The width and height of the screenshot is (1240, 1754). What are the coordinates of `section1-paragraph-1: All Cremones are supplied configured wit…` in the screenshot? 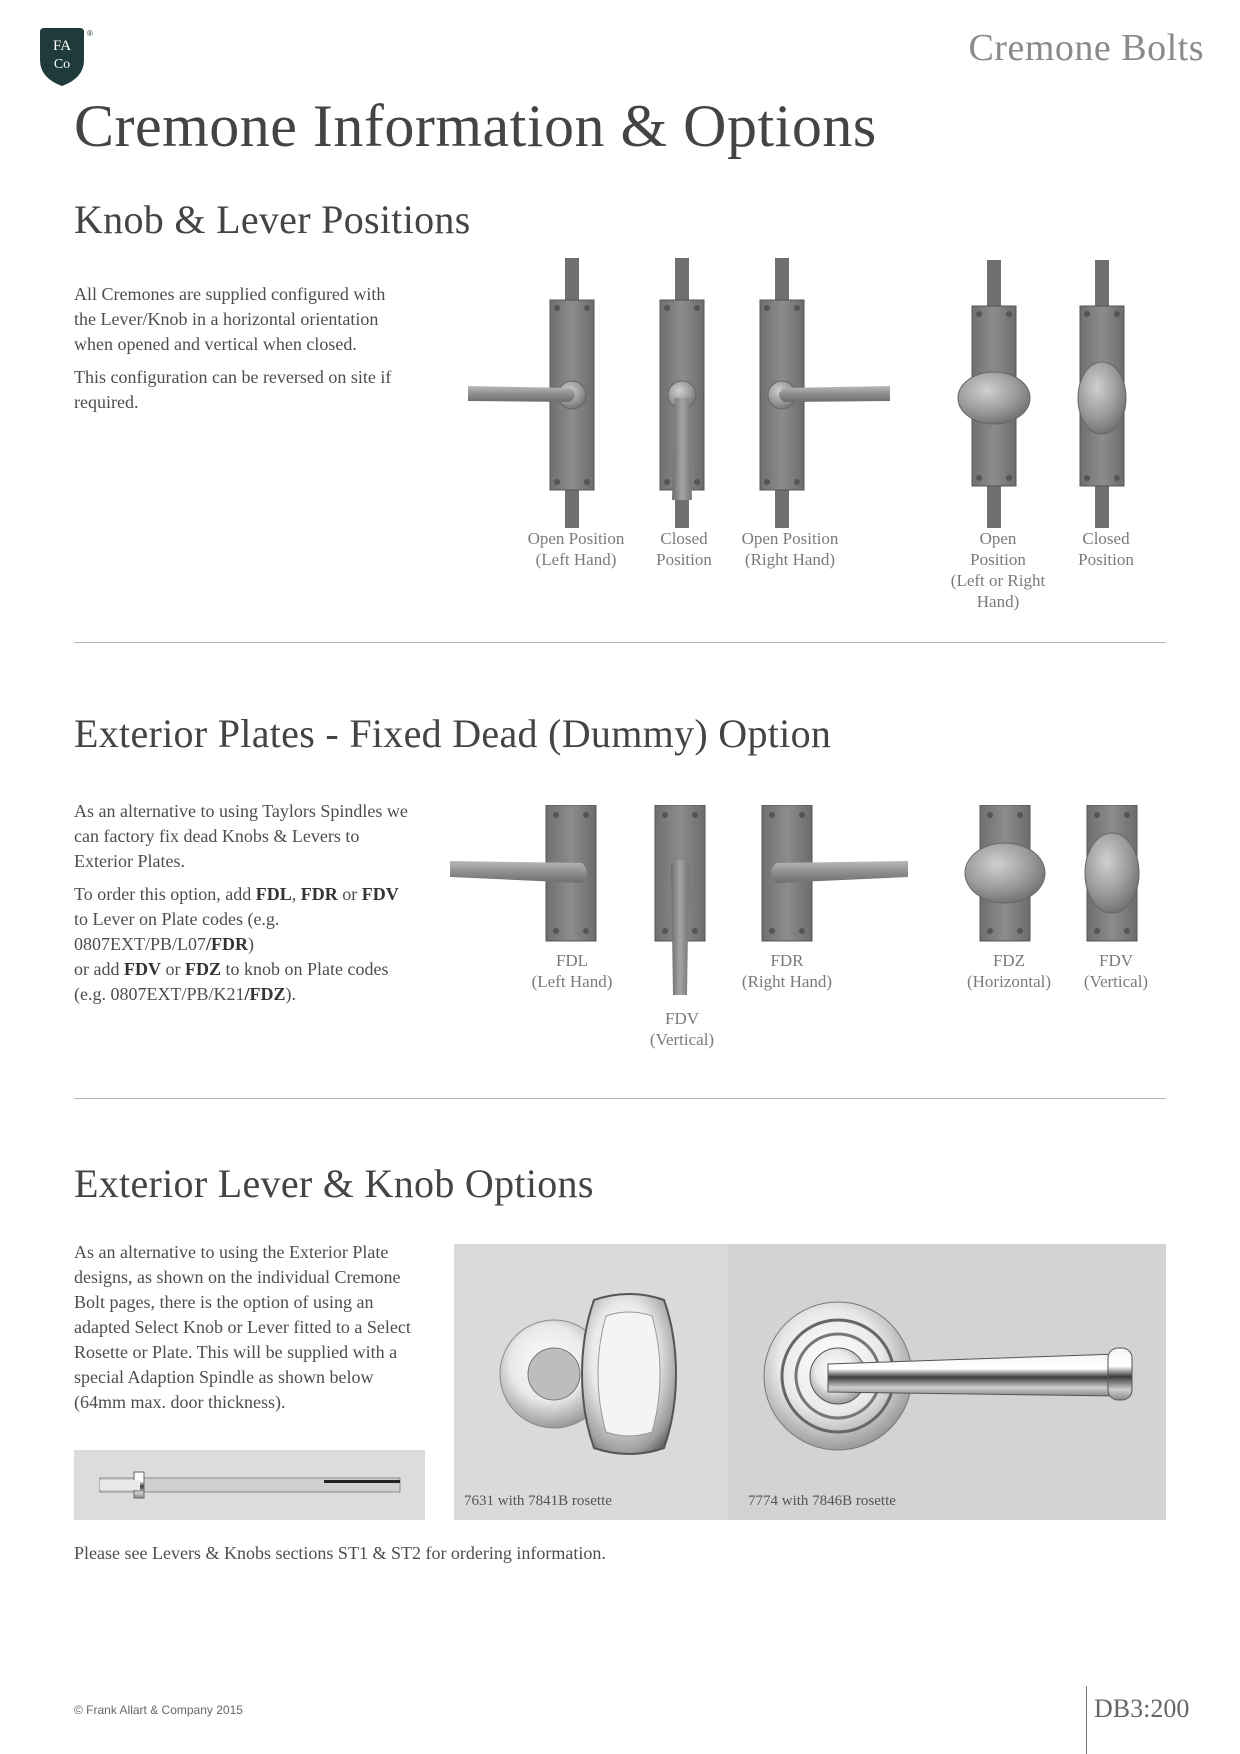 It's located at (230, 319).